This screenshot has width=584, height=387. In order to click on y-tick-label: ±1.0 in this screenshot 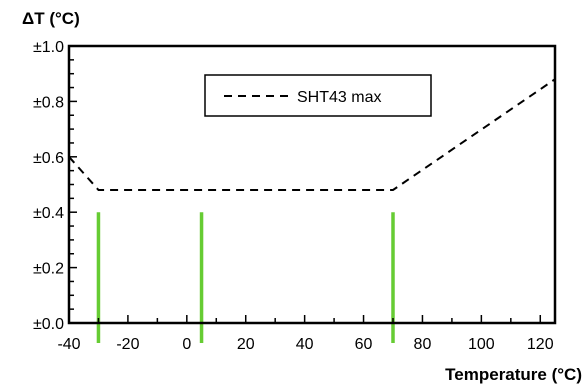, I will do `click(48, 47)`.